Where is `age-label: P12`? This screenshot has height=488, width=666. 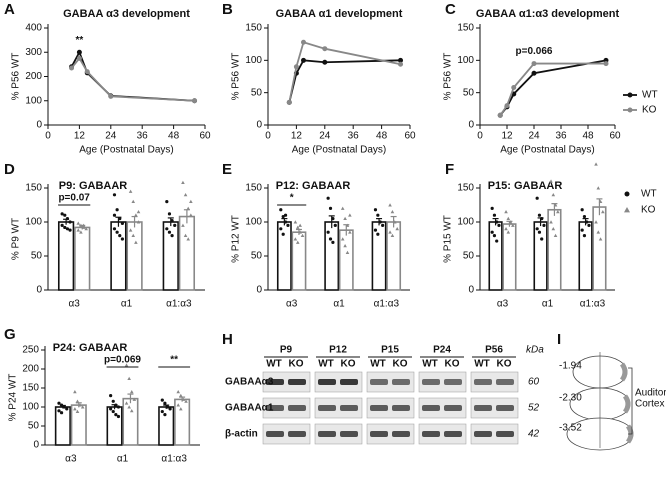 age-label: P12 is located at coordinates (338, 350).